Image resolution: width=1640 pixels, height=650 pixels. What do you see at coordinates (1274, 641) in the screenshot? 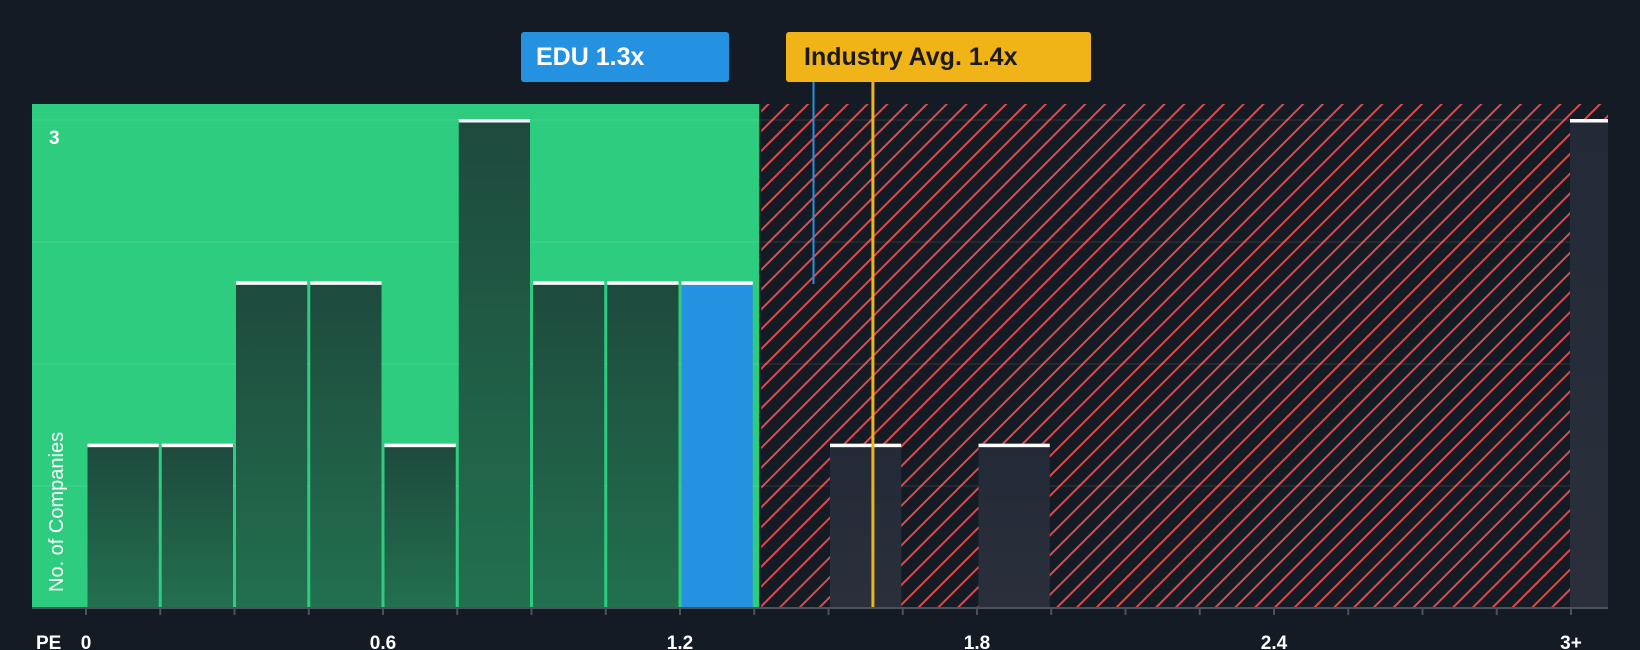
I see `x-tick-label: 2.4` at bounding box center [1274, 641].